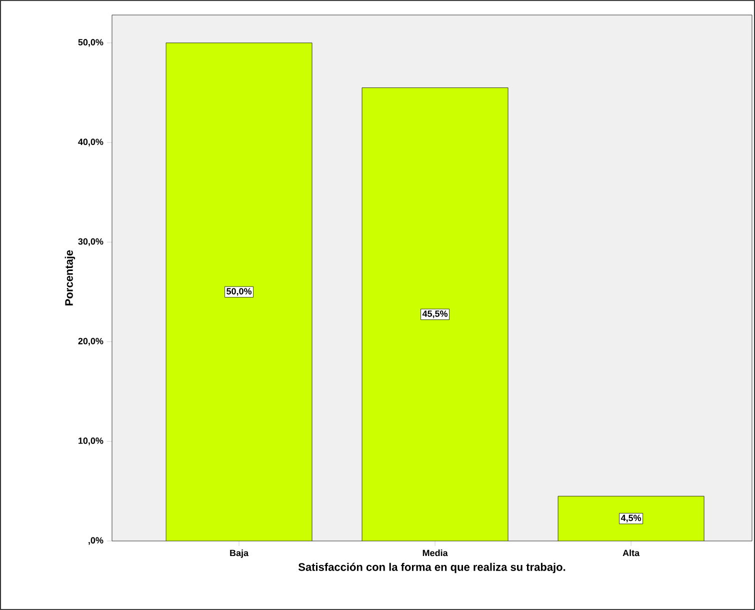 The height and width of the screenshot is (610, 755). Describe the element at coordinates (91, 242) in the screenshot. I see `y-tick-label: 30,0%` at that location.